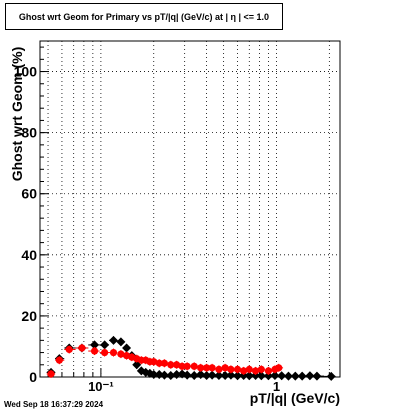 Image resolution: width=400 pixels, height=414 pixels. What do you see at coordinates (29, 316) in the screenshot?
I see `y-tick-label: 20` at bounding box center [29, 316].